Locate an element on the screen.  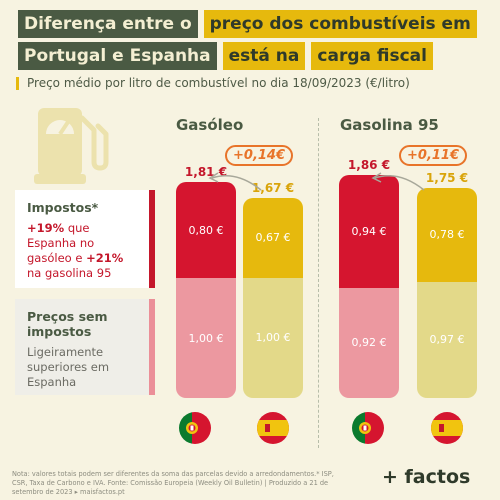
legend-taxes-text-part: na gasolina 95 is located at coordinates (69, 273).